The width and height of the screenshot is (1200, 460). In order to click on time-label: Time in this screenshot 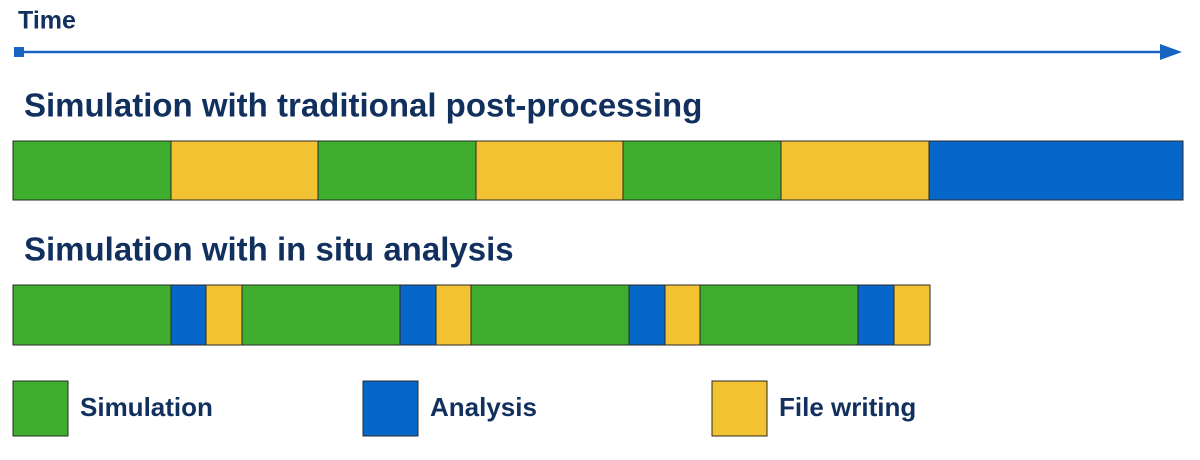, I will do `click(47, 21)`.